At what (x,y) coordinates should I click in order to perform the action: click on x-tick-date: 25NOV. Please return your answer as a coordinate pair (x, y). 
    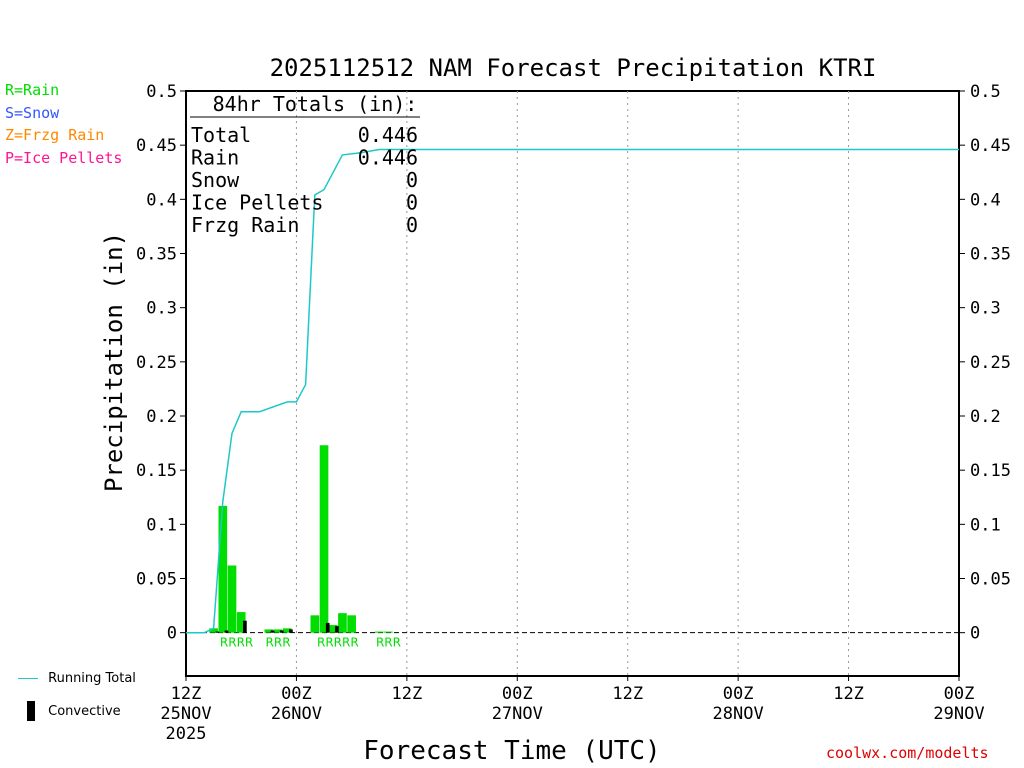
    Looking at the image, I should click on (185, 714).